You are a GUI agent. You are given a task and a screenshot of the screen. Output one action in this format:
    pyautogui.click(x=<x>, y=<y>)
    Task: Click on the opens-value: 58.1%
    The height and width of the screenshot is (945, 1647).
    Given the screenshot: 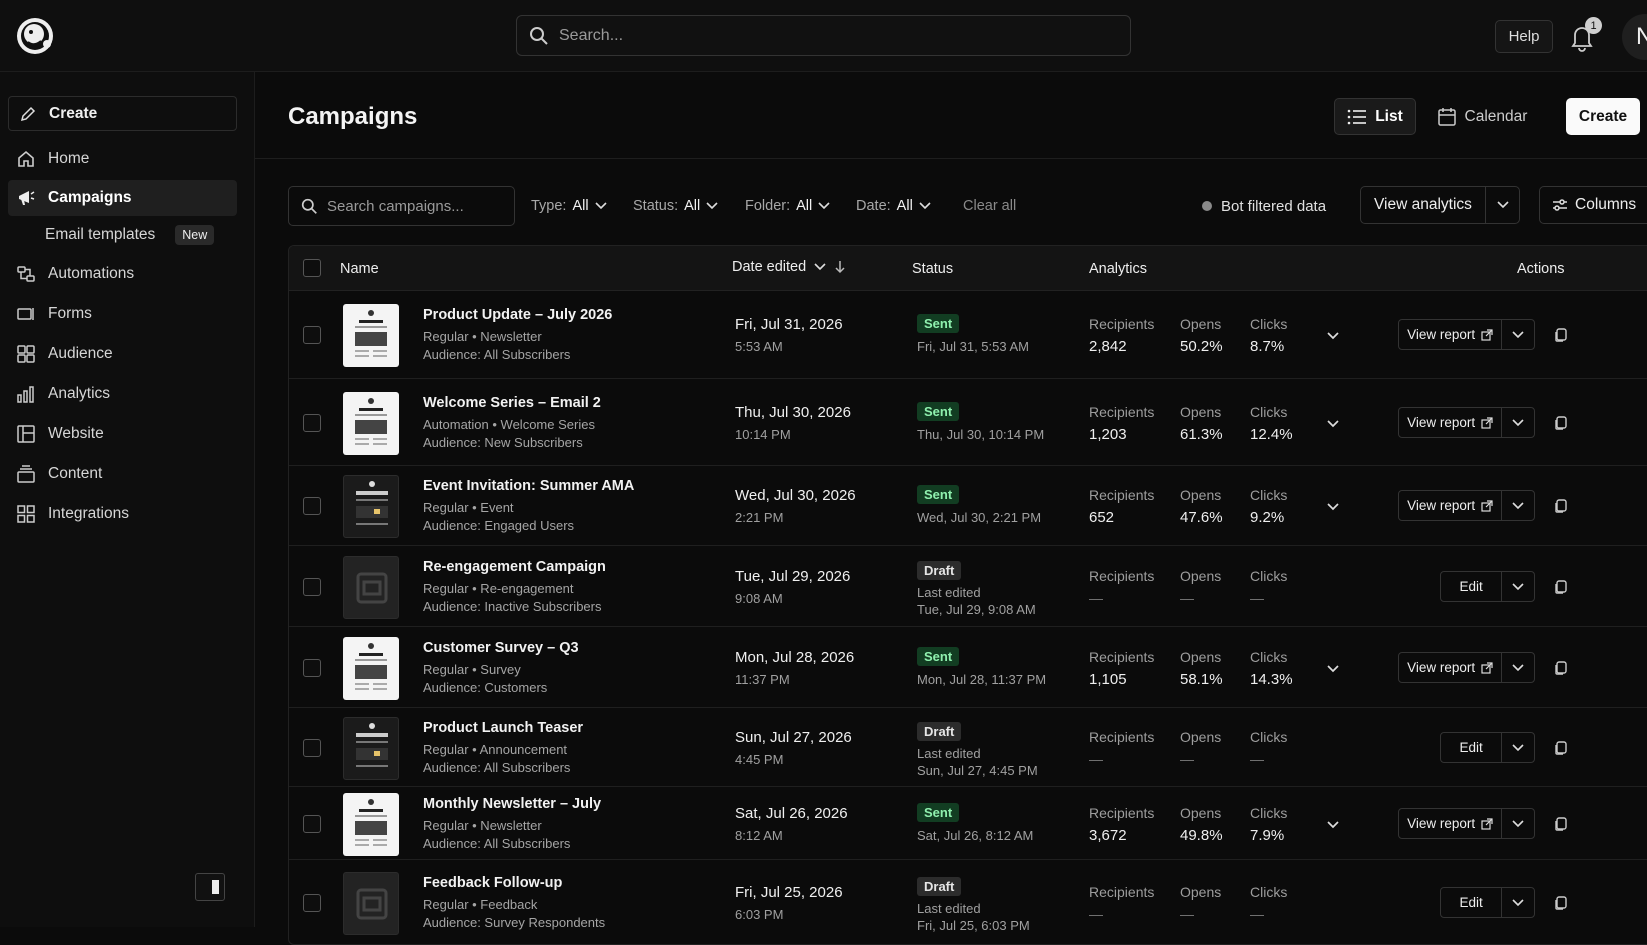 What is the action you would take?
    pyautogui.click(x=1201, y=679)
    